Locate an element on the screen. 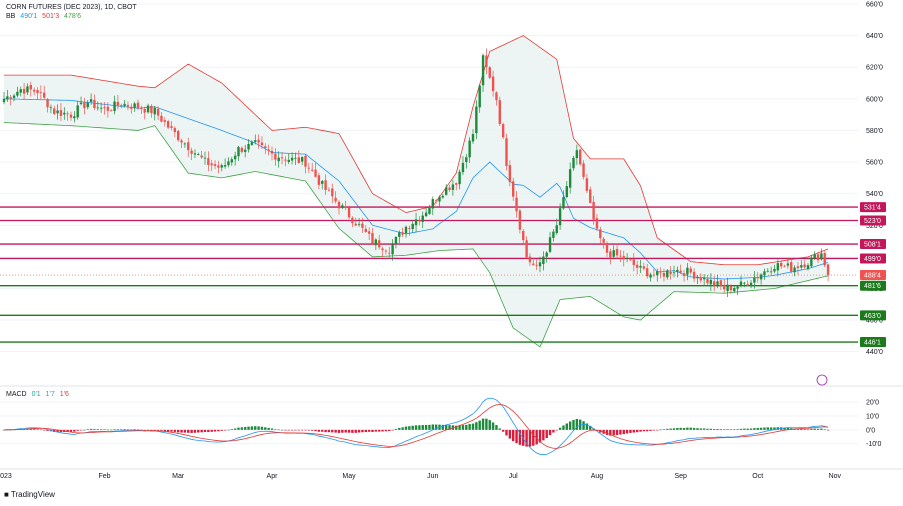 The height and width of the screenshot is (506, 903). tradingview-brand: TradingView is located at coordinates (32, 494).